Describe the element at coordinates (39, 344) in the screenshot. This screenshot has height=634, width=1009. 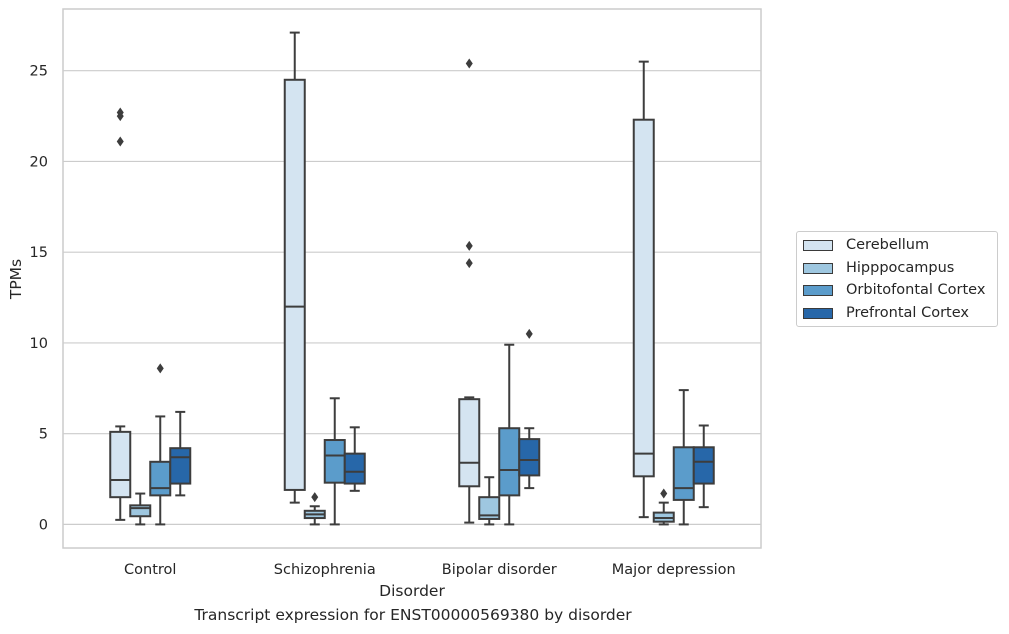
I see `y-tick-label: 10` at that location.